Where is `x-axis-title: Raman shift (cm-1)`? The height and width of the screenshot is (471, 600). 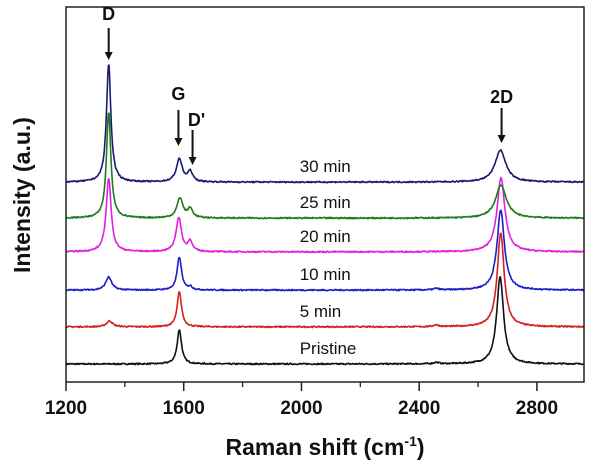
x-axis-title: Raman shift (cm-1) is located at coordinates (324, 446).